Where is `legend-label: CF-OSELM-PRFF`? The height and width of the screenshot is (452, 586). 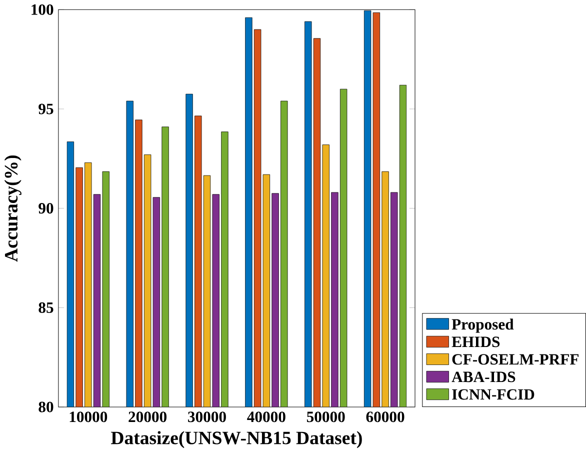
legend-label: CF-OSELM-PRFF is located at coordinates (515, 359).